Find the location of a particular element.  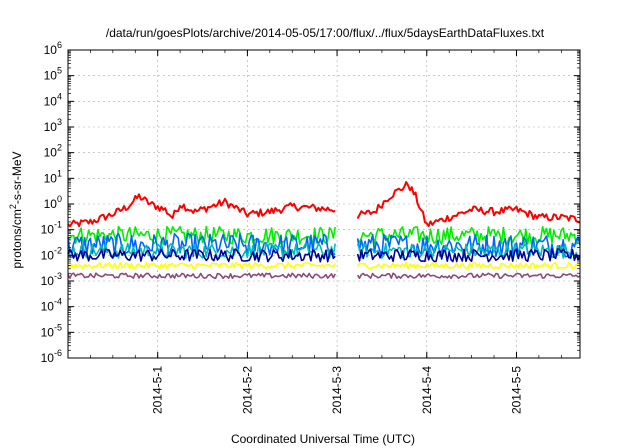

y-tick-label-exponent: 2 is located at coordinates (59, 148).